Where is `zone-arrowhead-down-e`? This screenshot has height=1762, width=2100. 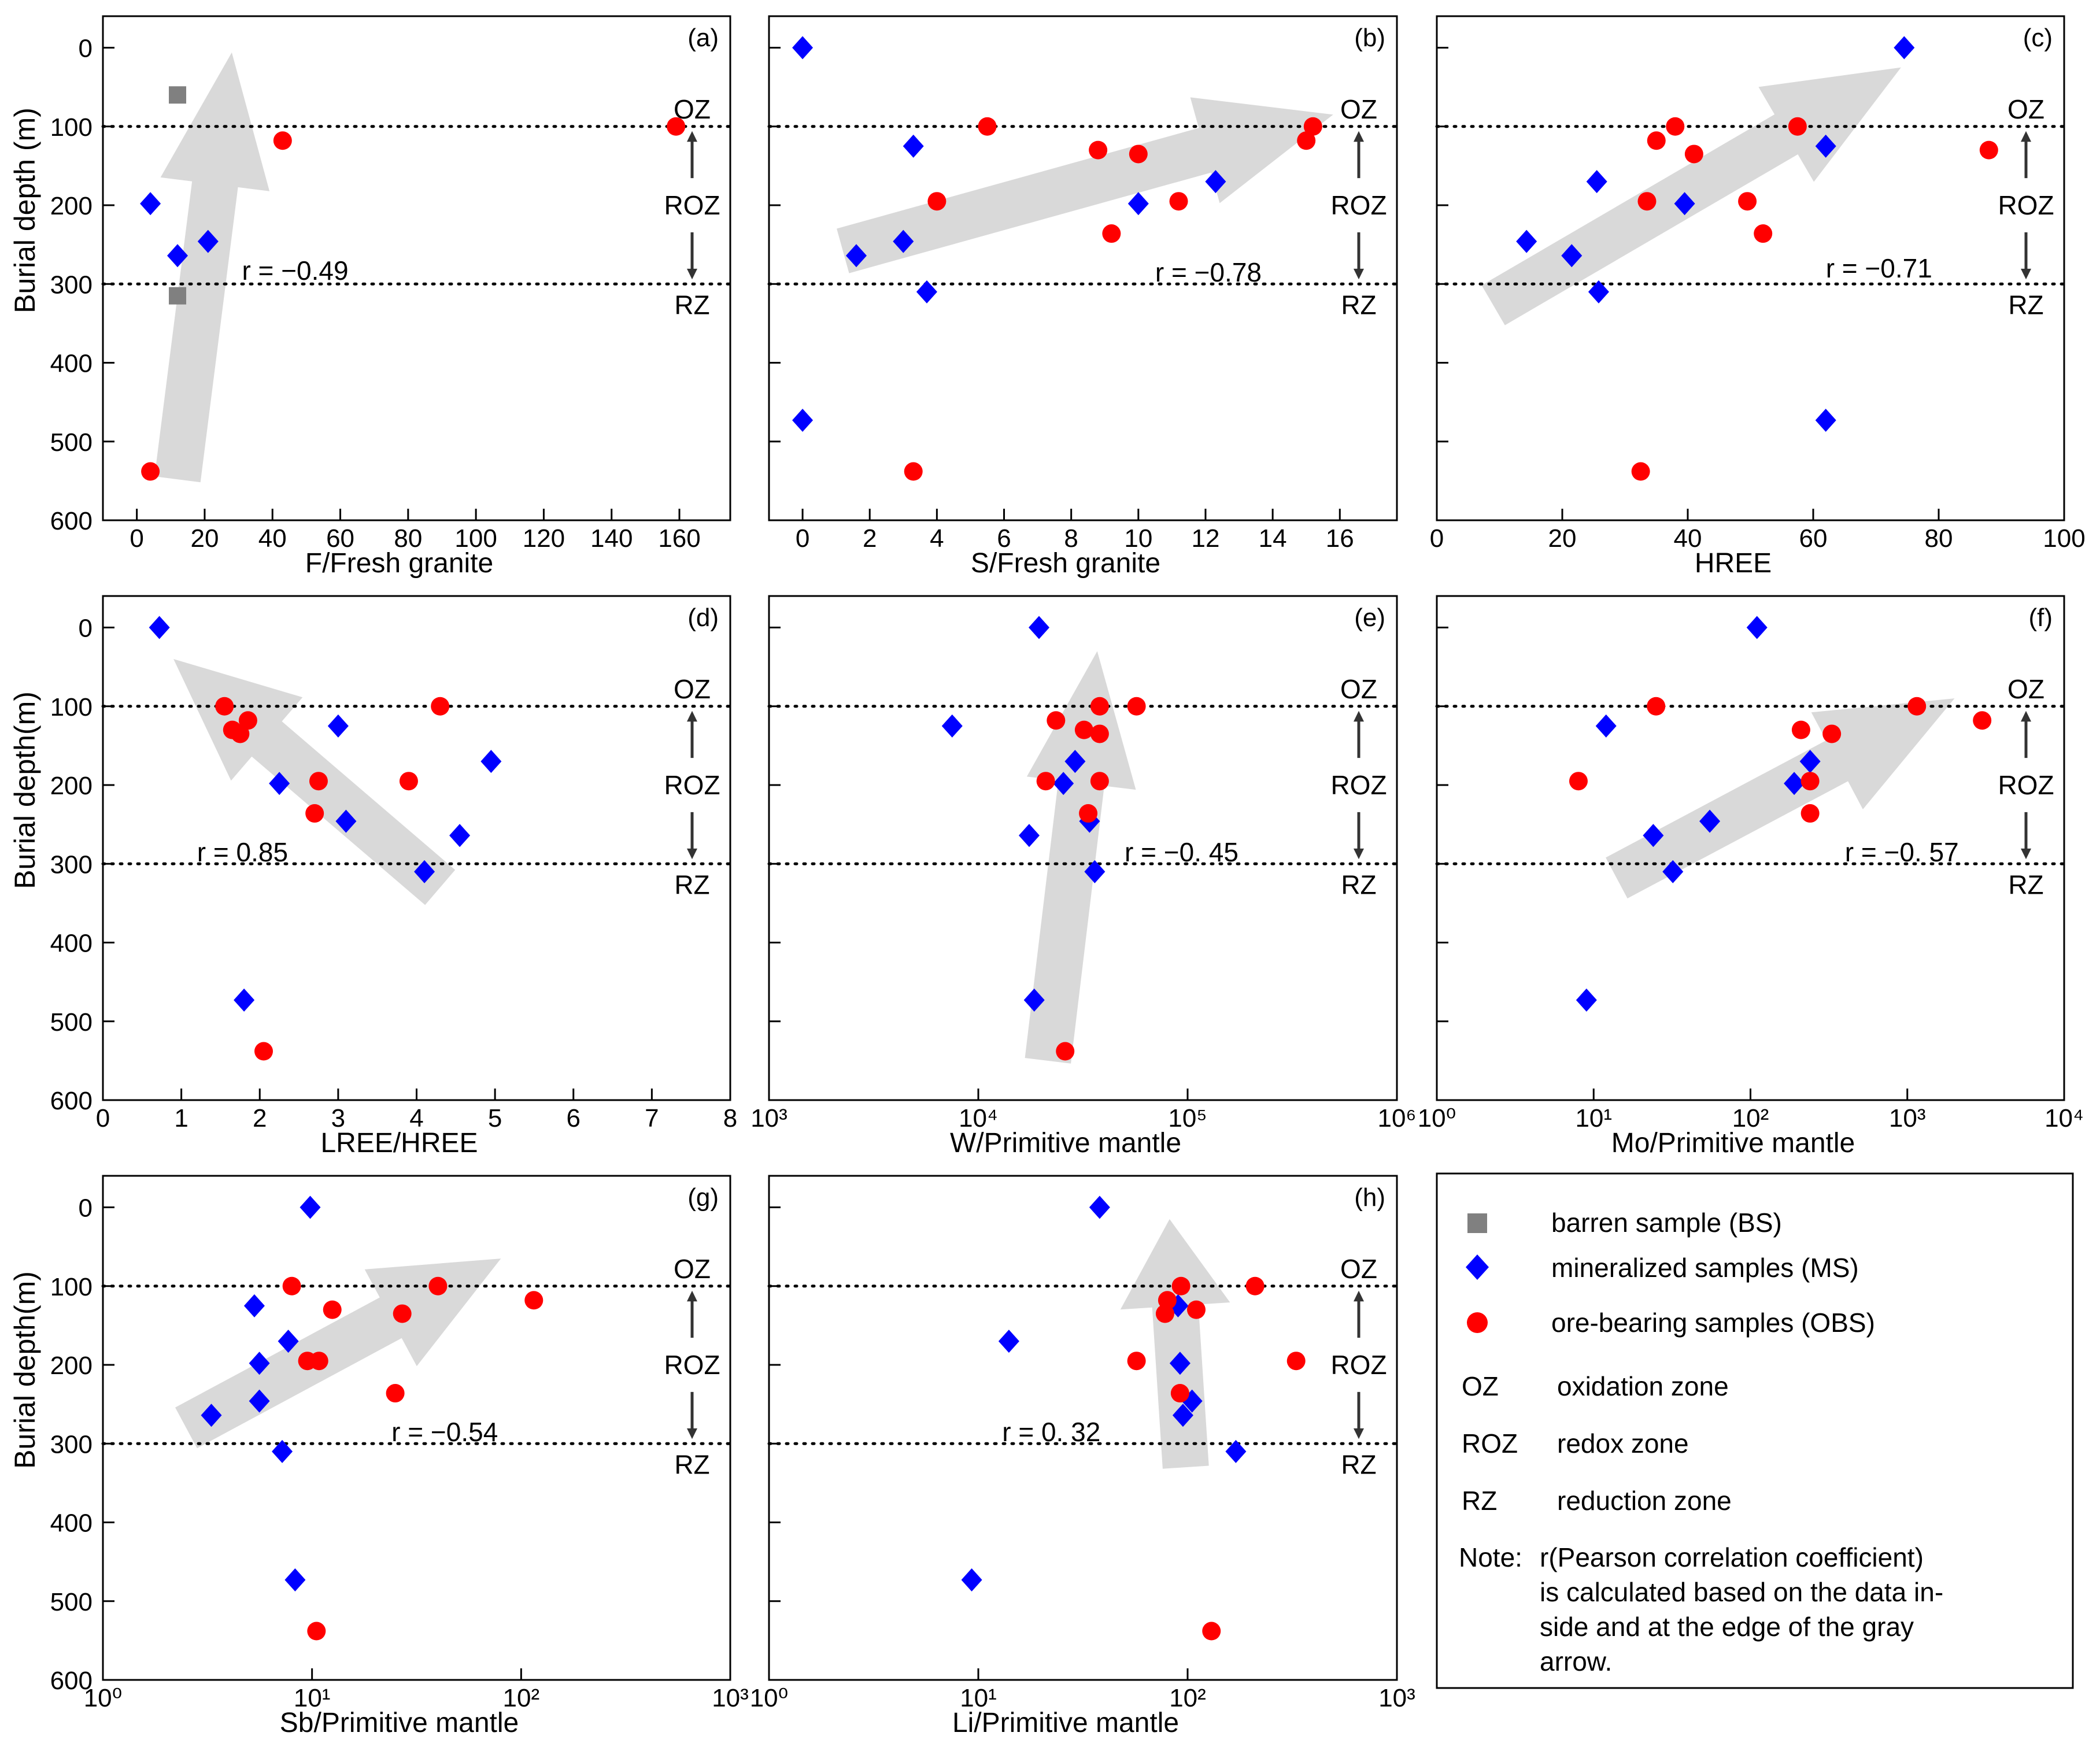 zone-arrowhead-down-e is located at coordinates (1359, 854).